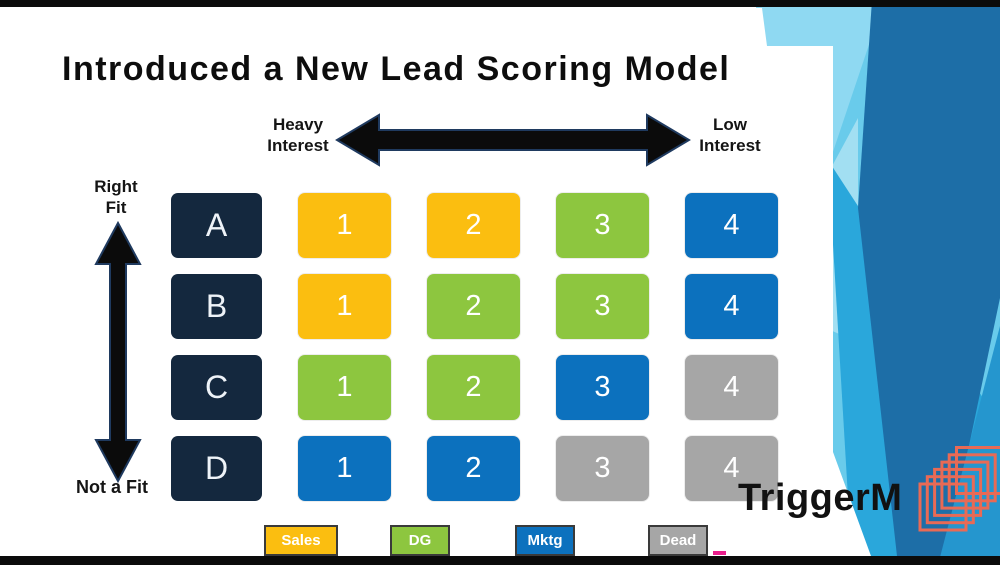 The image size is (1000, 565). What do you see at coordinates (344, 468) in the screenshot?
I see `matrix-cell-D1: 1` at bounding box center [344, 468].